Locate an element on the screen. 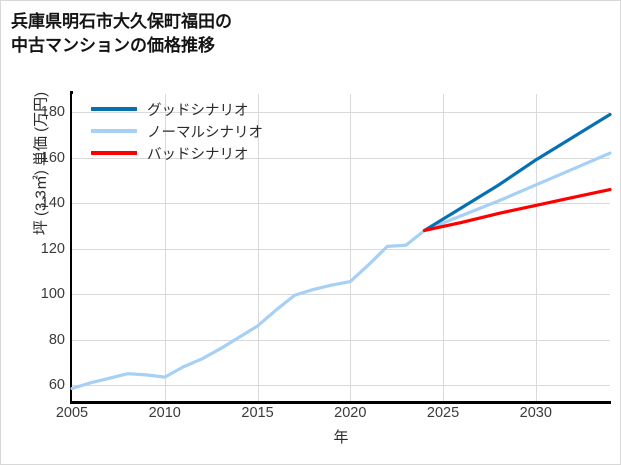 This screenshot has width=621, height=465. y-tick-labels: 60 80 100 120 140 160 180 is located at coordinates (33, 232).